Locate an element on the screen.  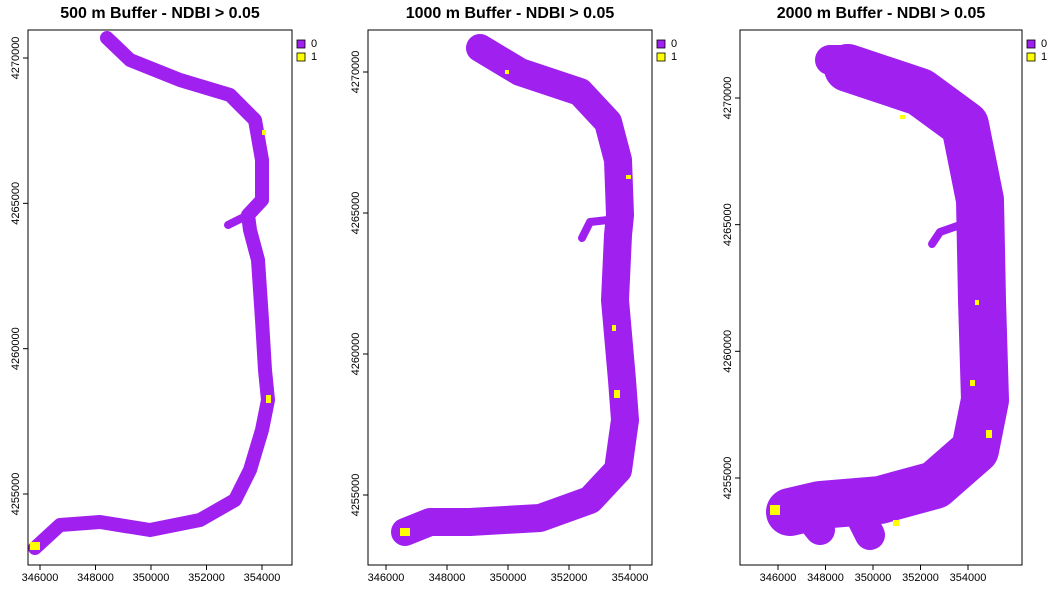
panel-title: 1000 m Buffer - NDBI > 0.05 is located at coordinates (510, 13).